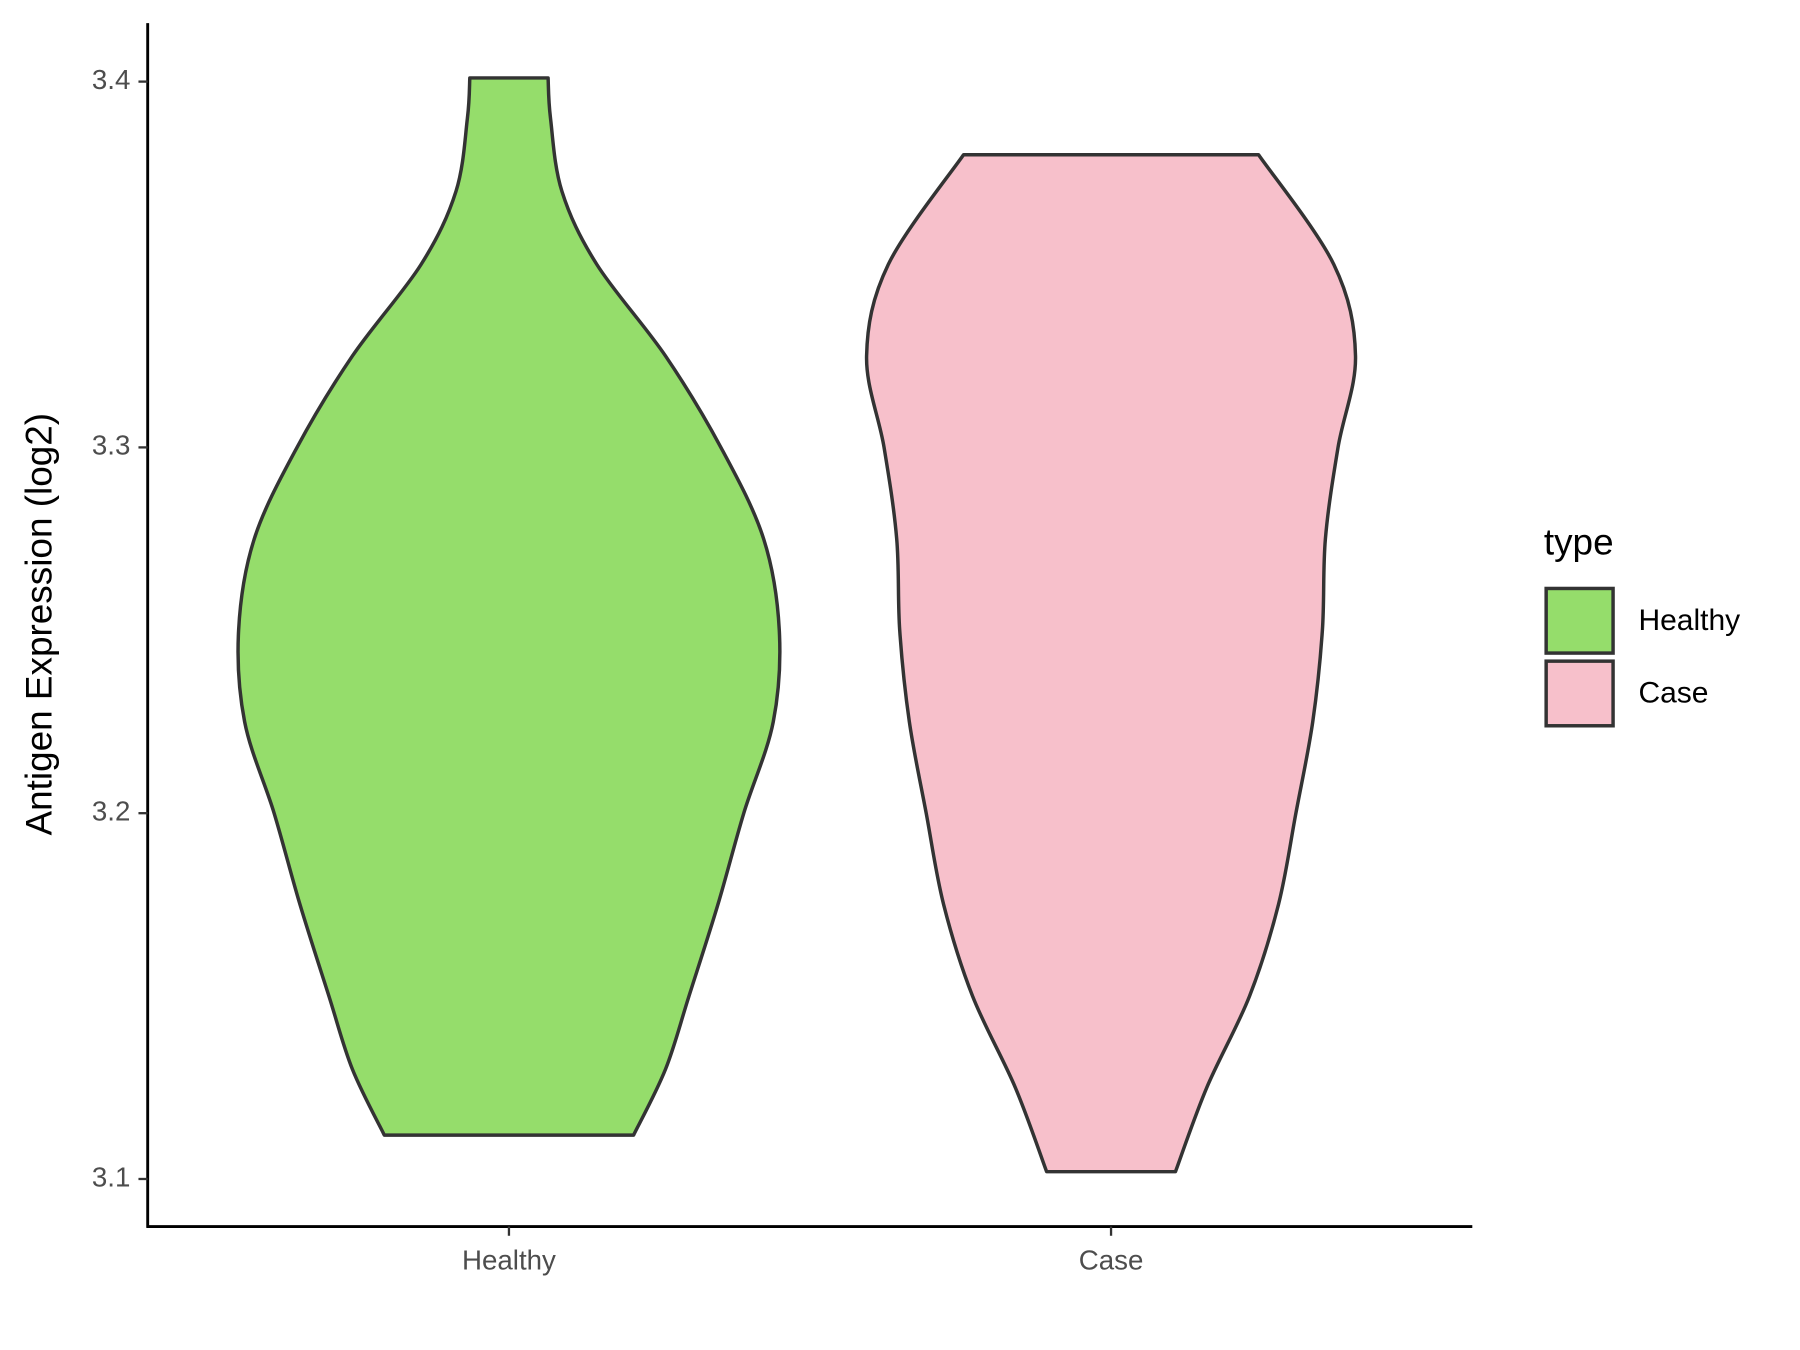 The width and height of the screenshot is (1800, 1350). I want to click on y-axis-title: Antigen Expression (log2), so click(38, 624).